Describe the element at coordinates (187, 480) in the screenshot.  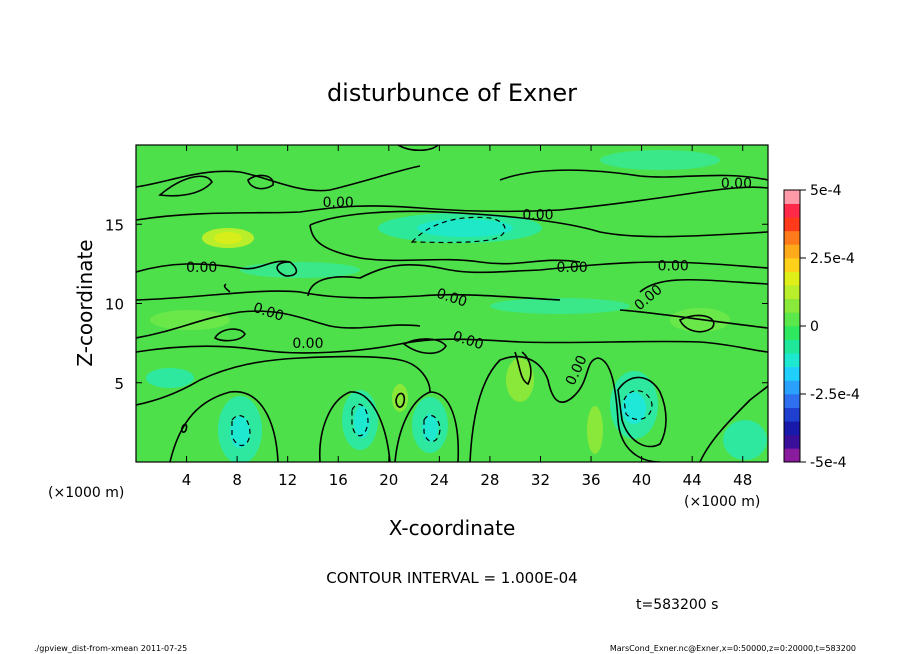
I see `x-tick-label: 4` at that location.